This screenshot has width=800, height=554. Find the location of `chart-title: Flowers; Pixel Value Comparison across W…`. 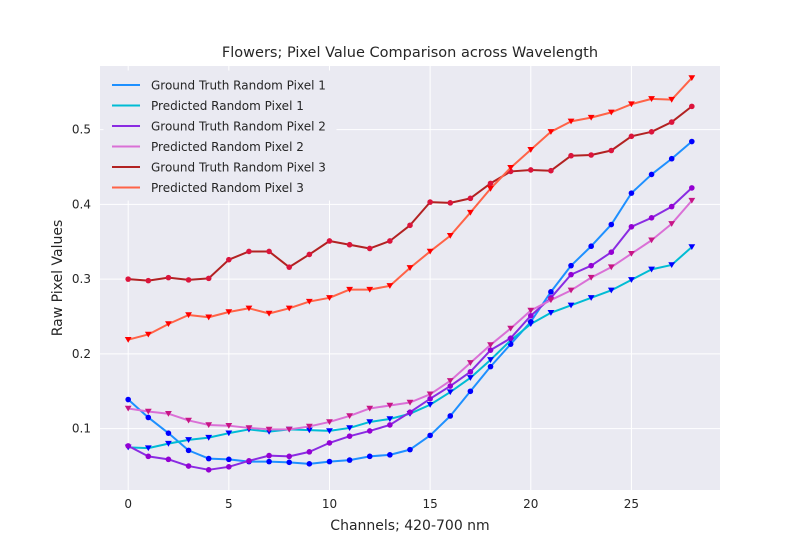

chart-title: Flowers; Pixel Value Comparison across W… is located at coordinates (410, 53).